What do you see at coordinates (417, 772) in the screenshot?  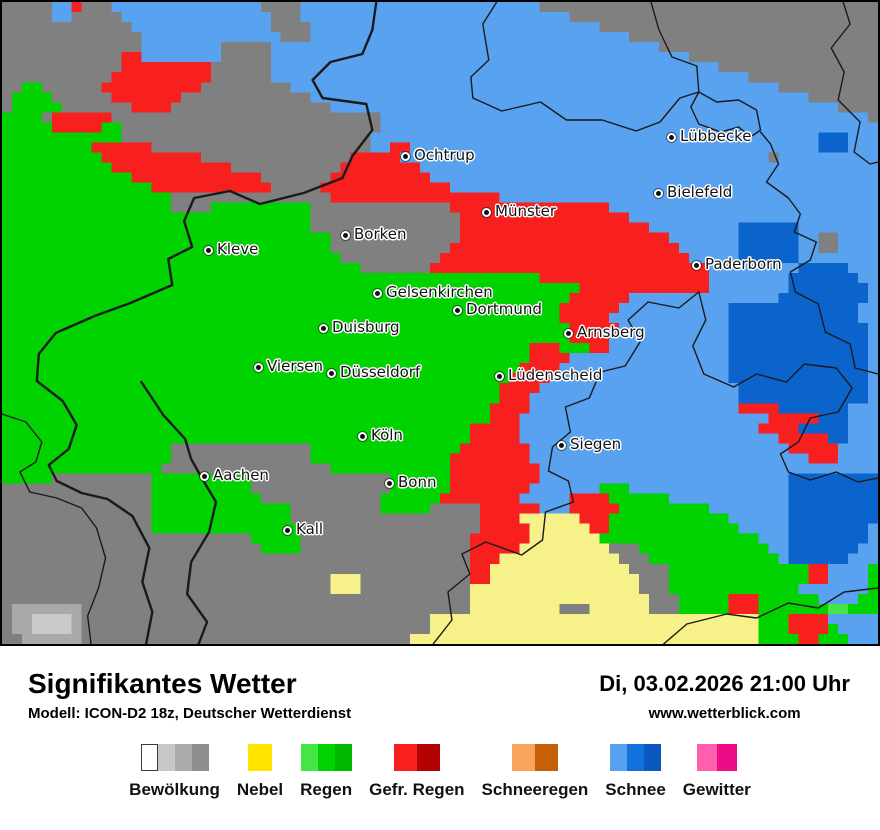 I see `legend-item: Gefr. Regen` at bounding box center [417, 772].